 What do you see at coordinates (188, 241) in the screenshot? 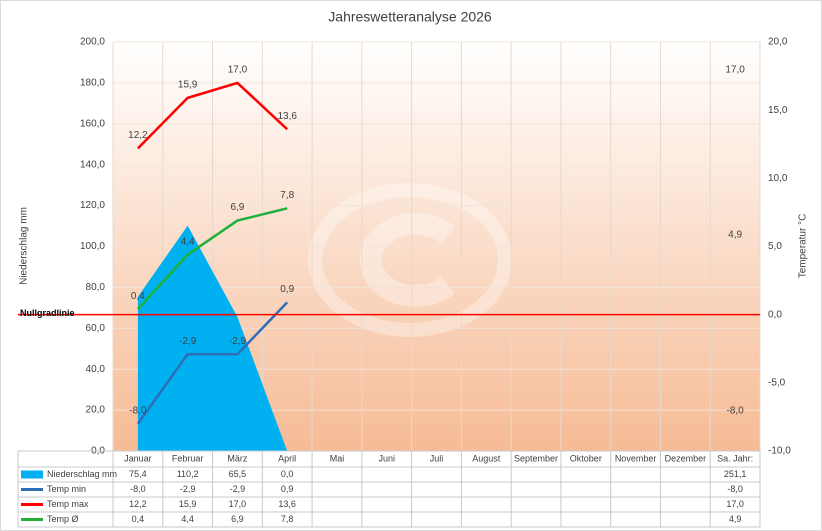
I see `data-label: 4,4` at bounding box center [188, 241].